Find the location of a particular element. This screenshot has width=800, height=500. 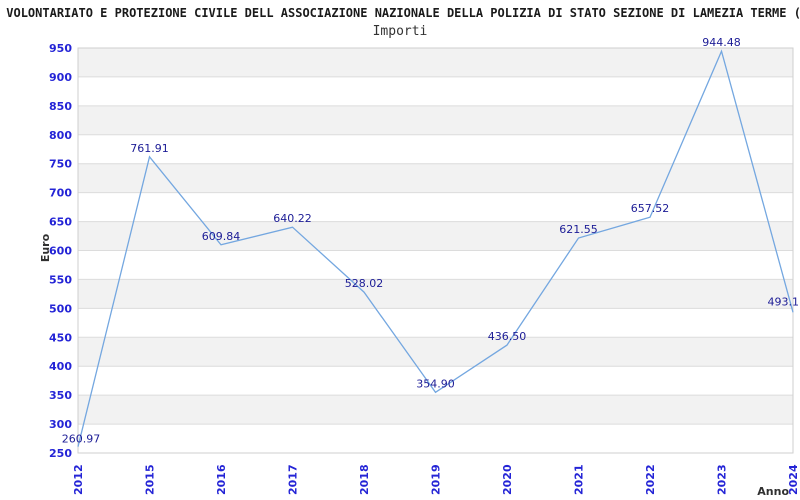

y-tick-label: 900 is located at coordinates (60, 77).